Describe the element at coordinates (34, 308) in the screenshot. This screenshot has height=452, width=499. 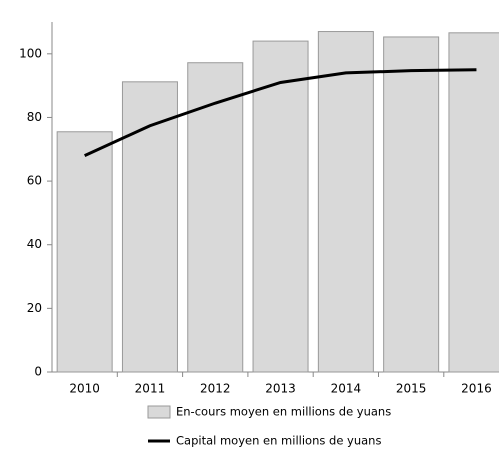
I see `y-tick-label: 20` at that location.